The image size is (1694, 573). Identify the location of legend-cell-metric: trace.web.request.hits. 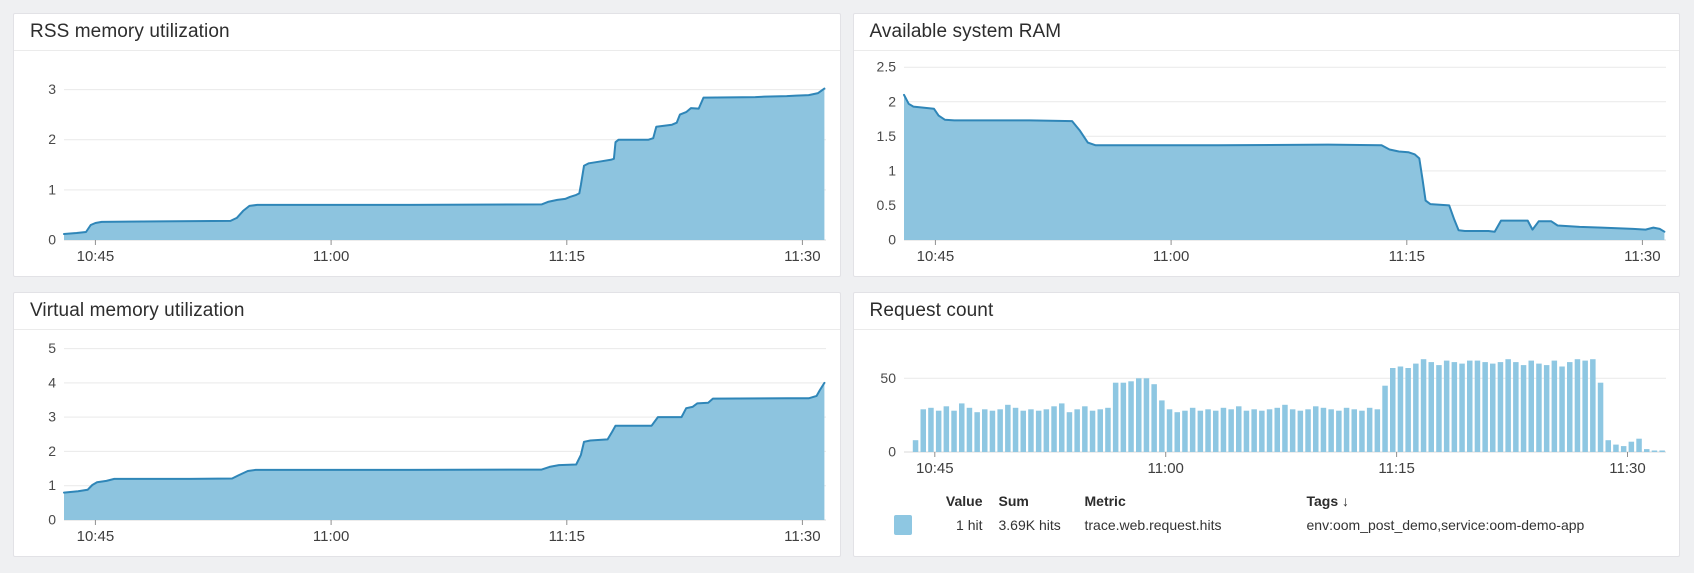
(1153, 525).